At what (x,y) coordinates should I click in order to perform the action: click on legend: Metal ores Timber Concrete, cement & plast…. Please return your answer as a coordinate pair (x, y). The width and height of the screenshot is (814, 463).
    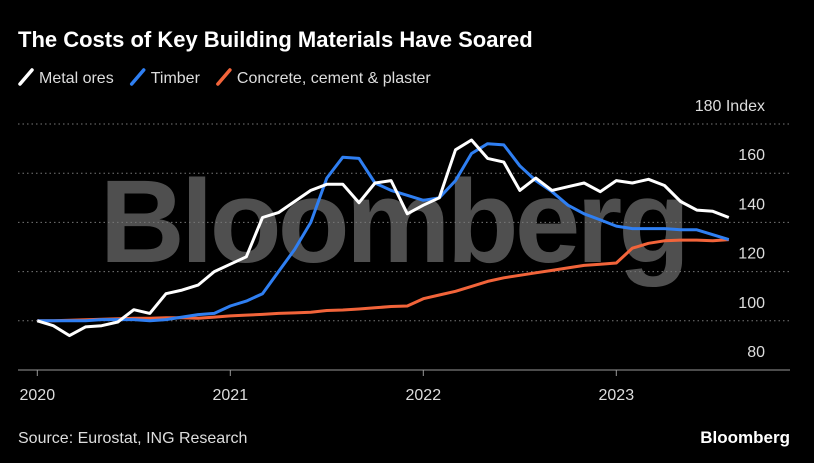
    Looking at the image, I should click on (225, 77).